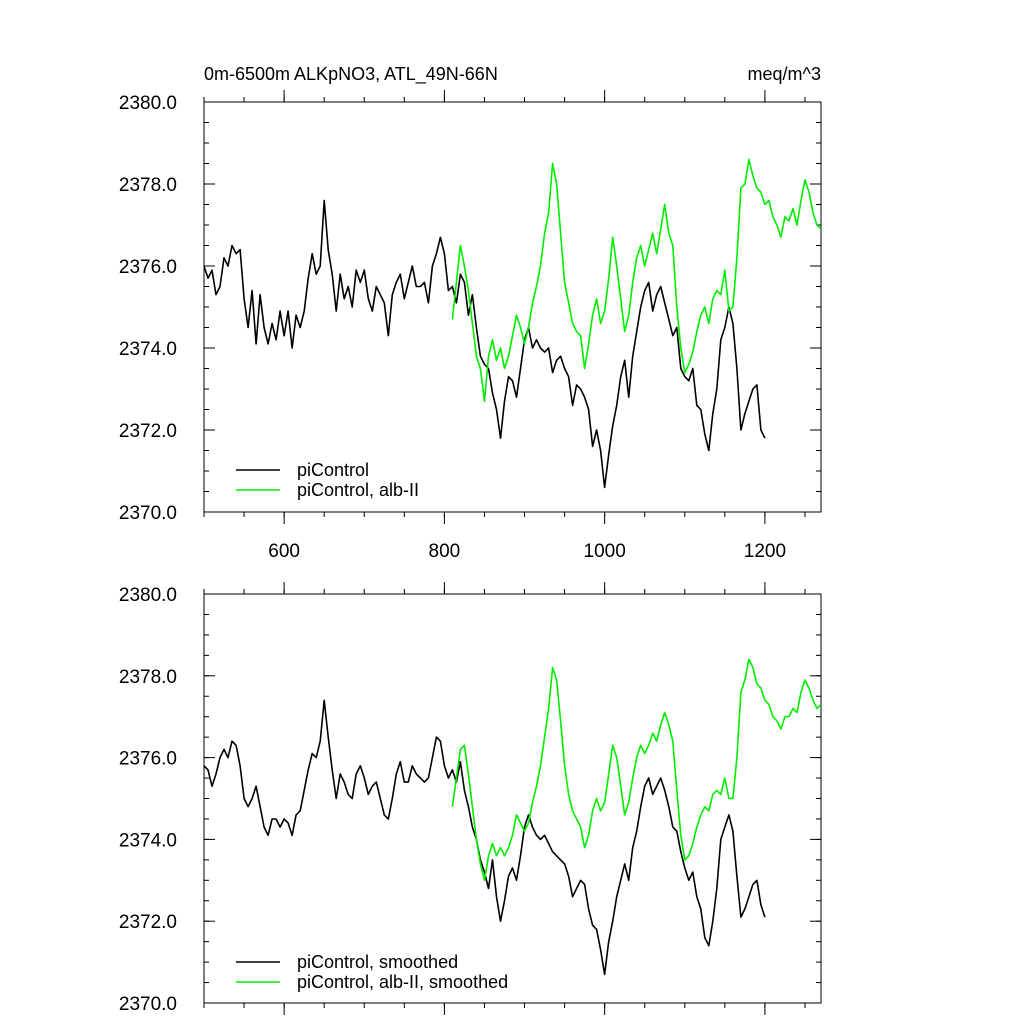  What do you see at coordinates (765, 551) in the screenshot?
I see `x-tick-label: 1200` at bounding box center [765, 551].